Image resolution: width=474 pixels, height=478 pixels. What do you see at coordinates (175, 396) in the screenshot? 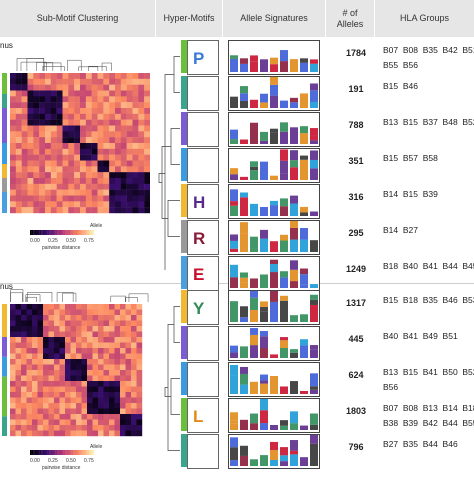
I see `dendrogram-branch` at bounding box center [175, 396].